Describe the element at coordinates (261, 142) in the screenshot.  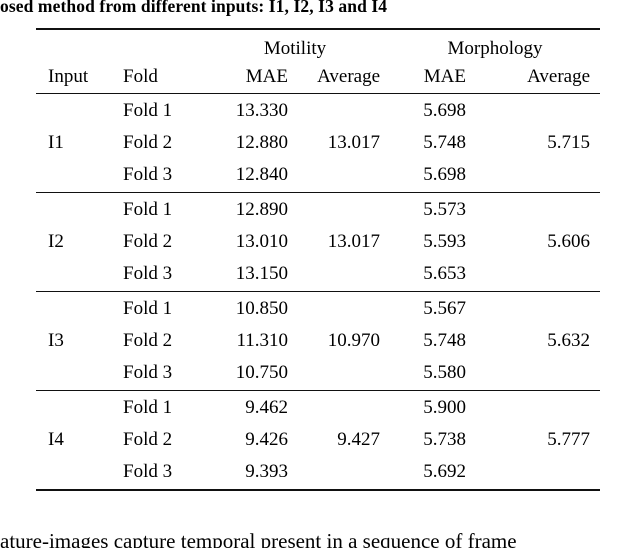
I see `motility-mae-cell: 12.880` at that location.